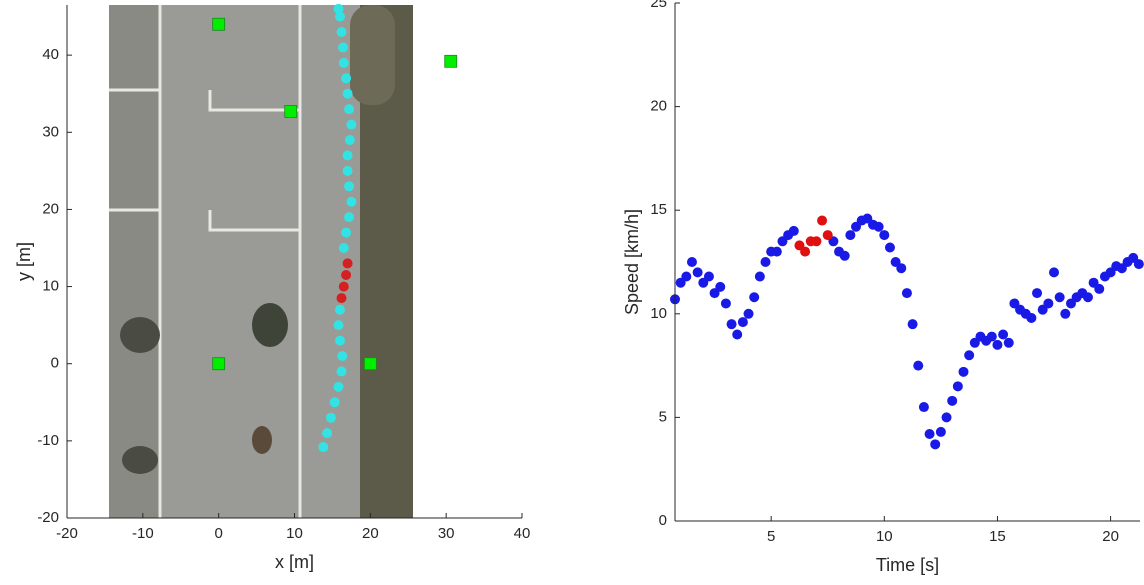 Image resolution: width=1144 pixels, height=585 pixels. I want to click on x-tick-label: 40, so click(522, 533).